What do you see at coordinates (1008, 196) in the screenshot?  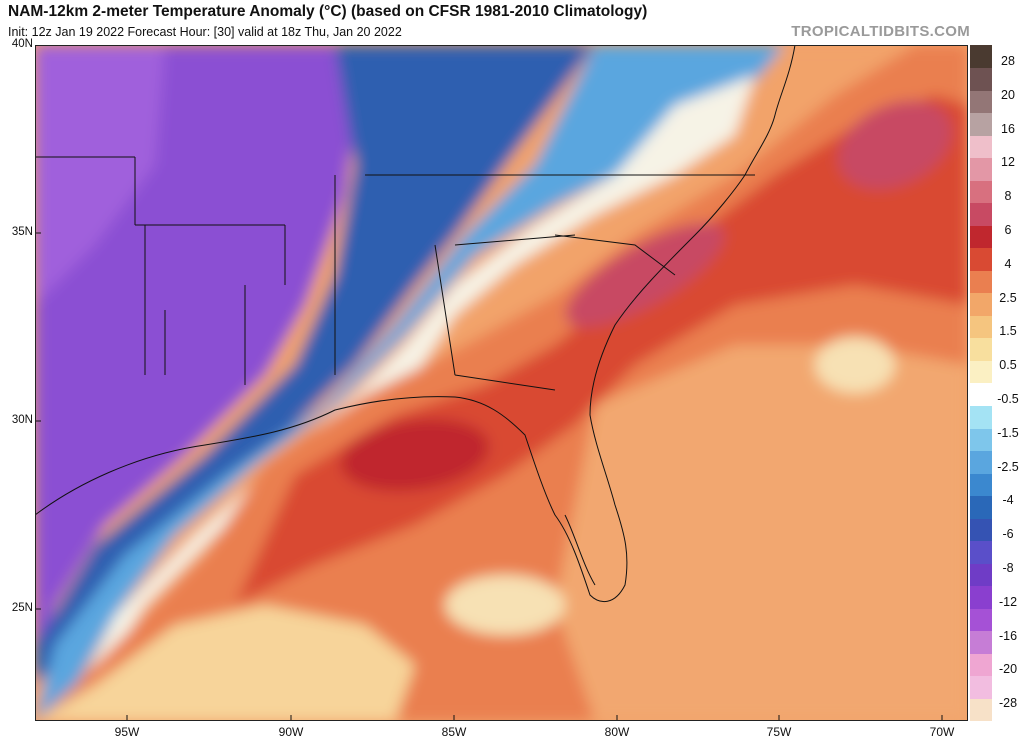 I see `colorbar-label: 8` at bounding box center [1008, 196].